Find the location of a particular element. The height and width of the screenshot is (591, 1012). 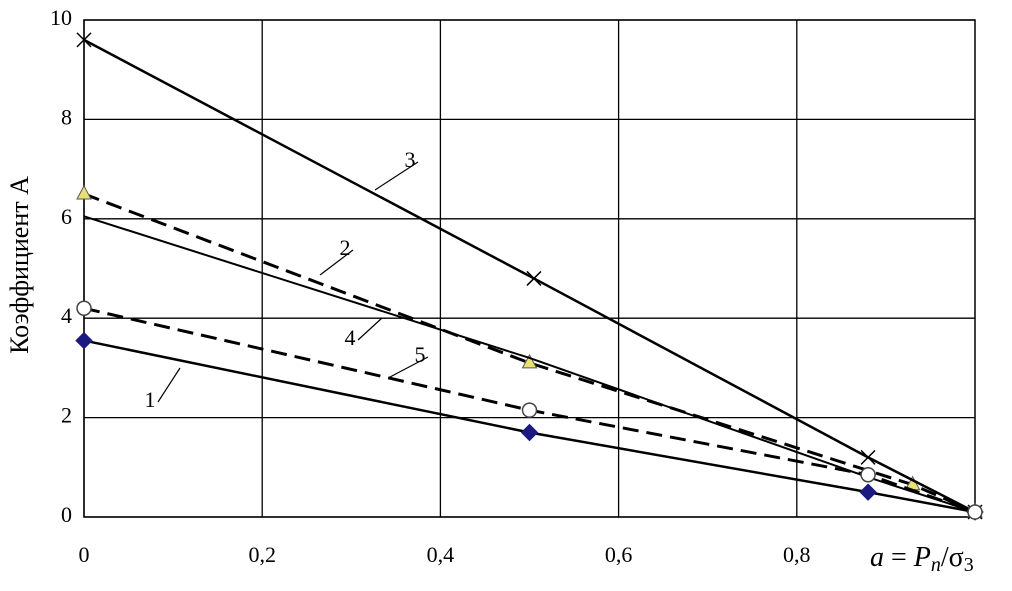

y-tick-label: 6 is located at coordinates (66, 216).